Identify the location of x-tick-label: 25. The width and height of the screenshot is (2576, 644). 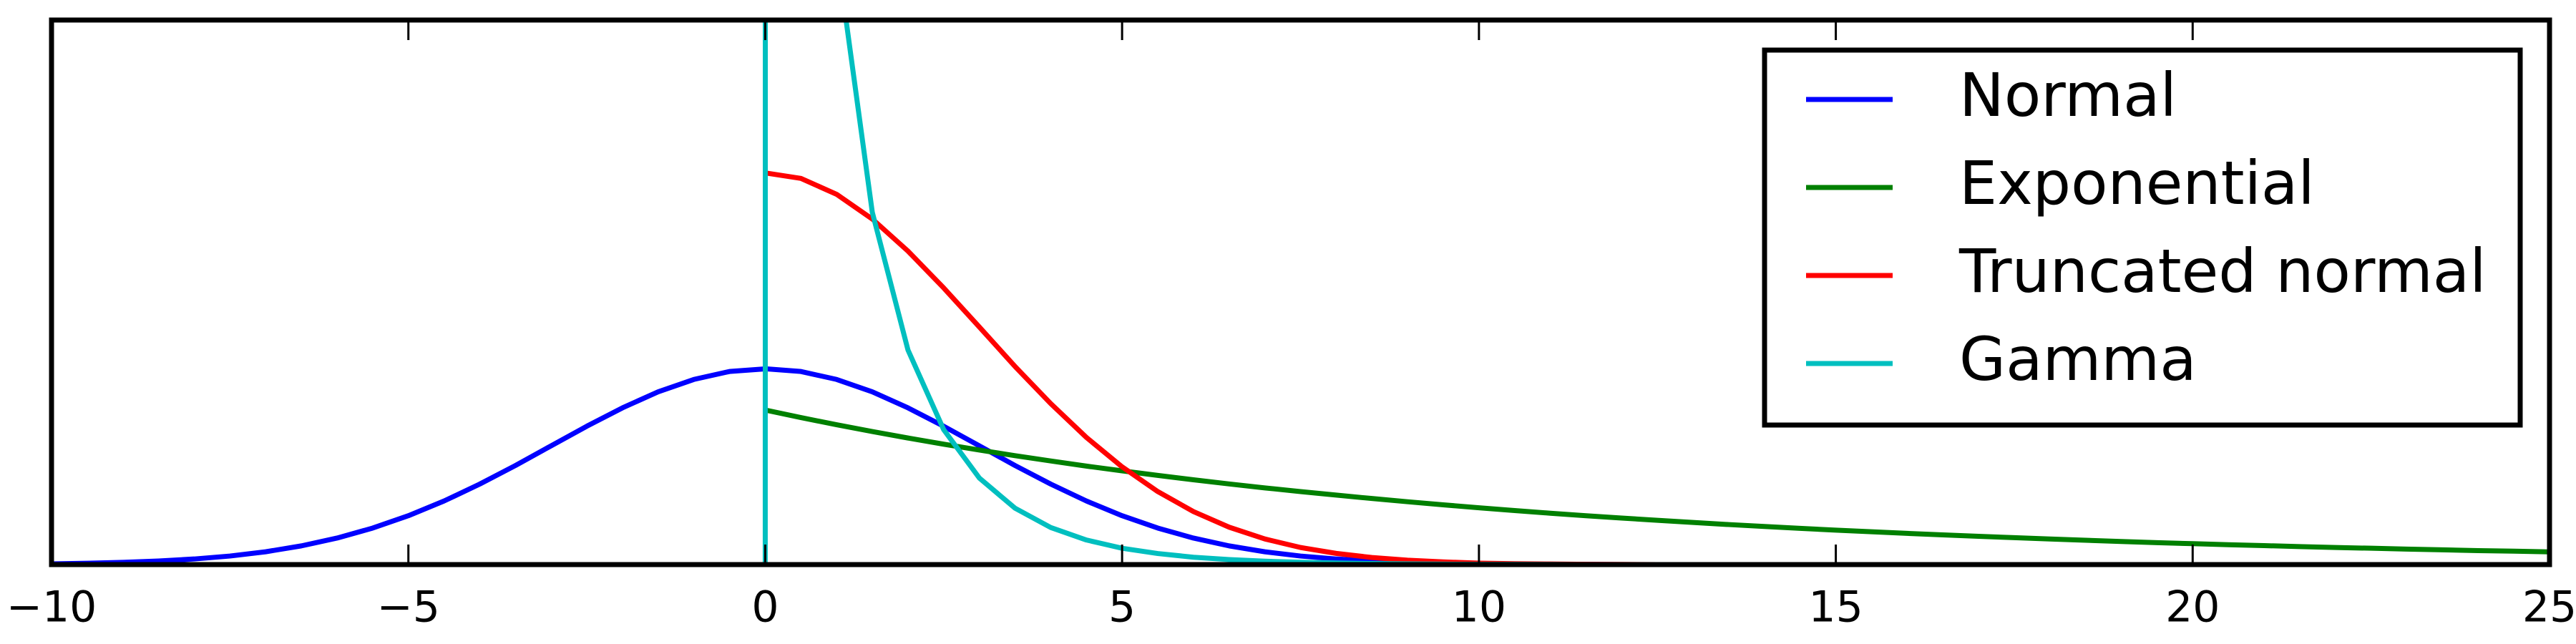
(2549, 607).